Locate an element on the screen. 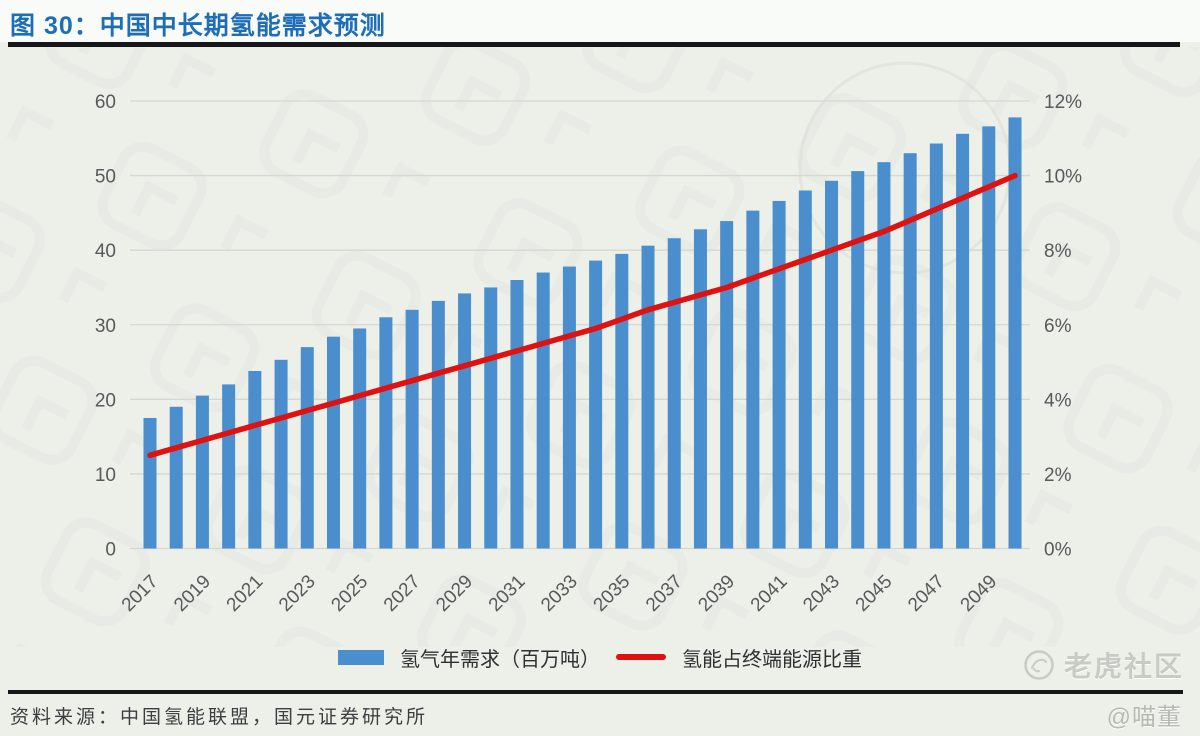 This screenshot has width=1200, height=736. bar-2019 is located at coordinates (202, 472).